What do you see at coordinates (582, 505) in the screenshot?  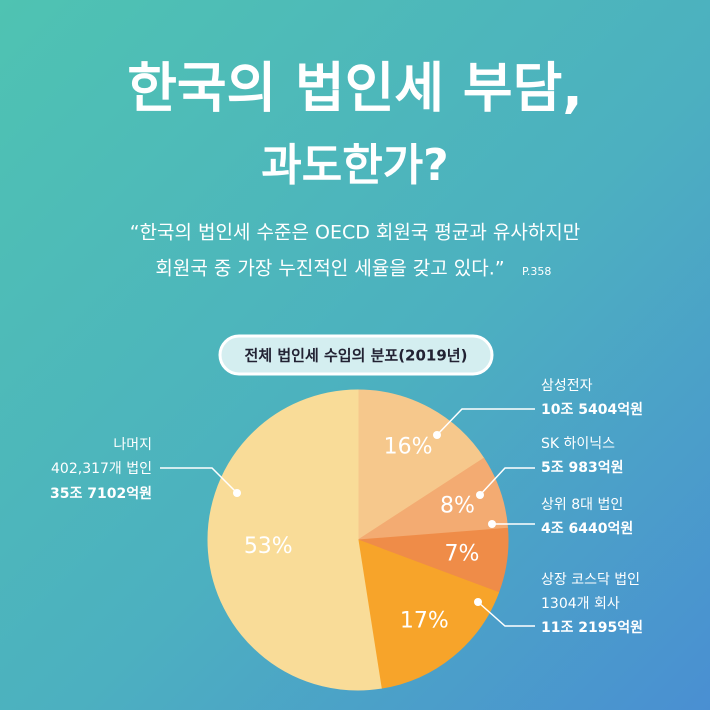 I see `category-label: 상위 8대 법인` at bounding box center [582, 505].